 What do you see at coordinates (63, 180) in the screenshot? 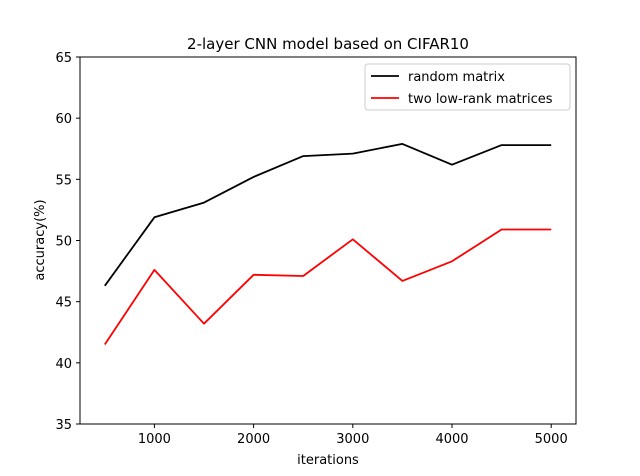
I see `y-tick-label: 55` at bounding box center [63, 180].